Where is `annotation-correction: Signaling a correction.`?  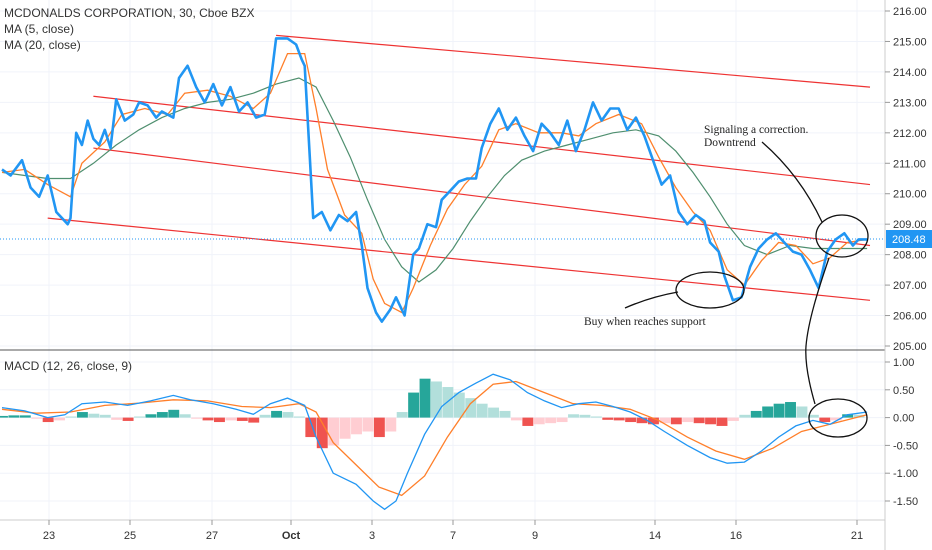
annotation-correction: Signaling a correction. is located at coordinates (756, 130).